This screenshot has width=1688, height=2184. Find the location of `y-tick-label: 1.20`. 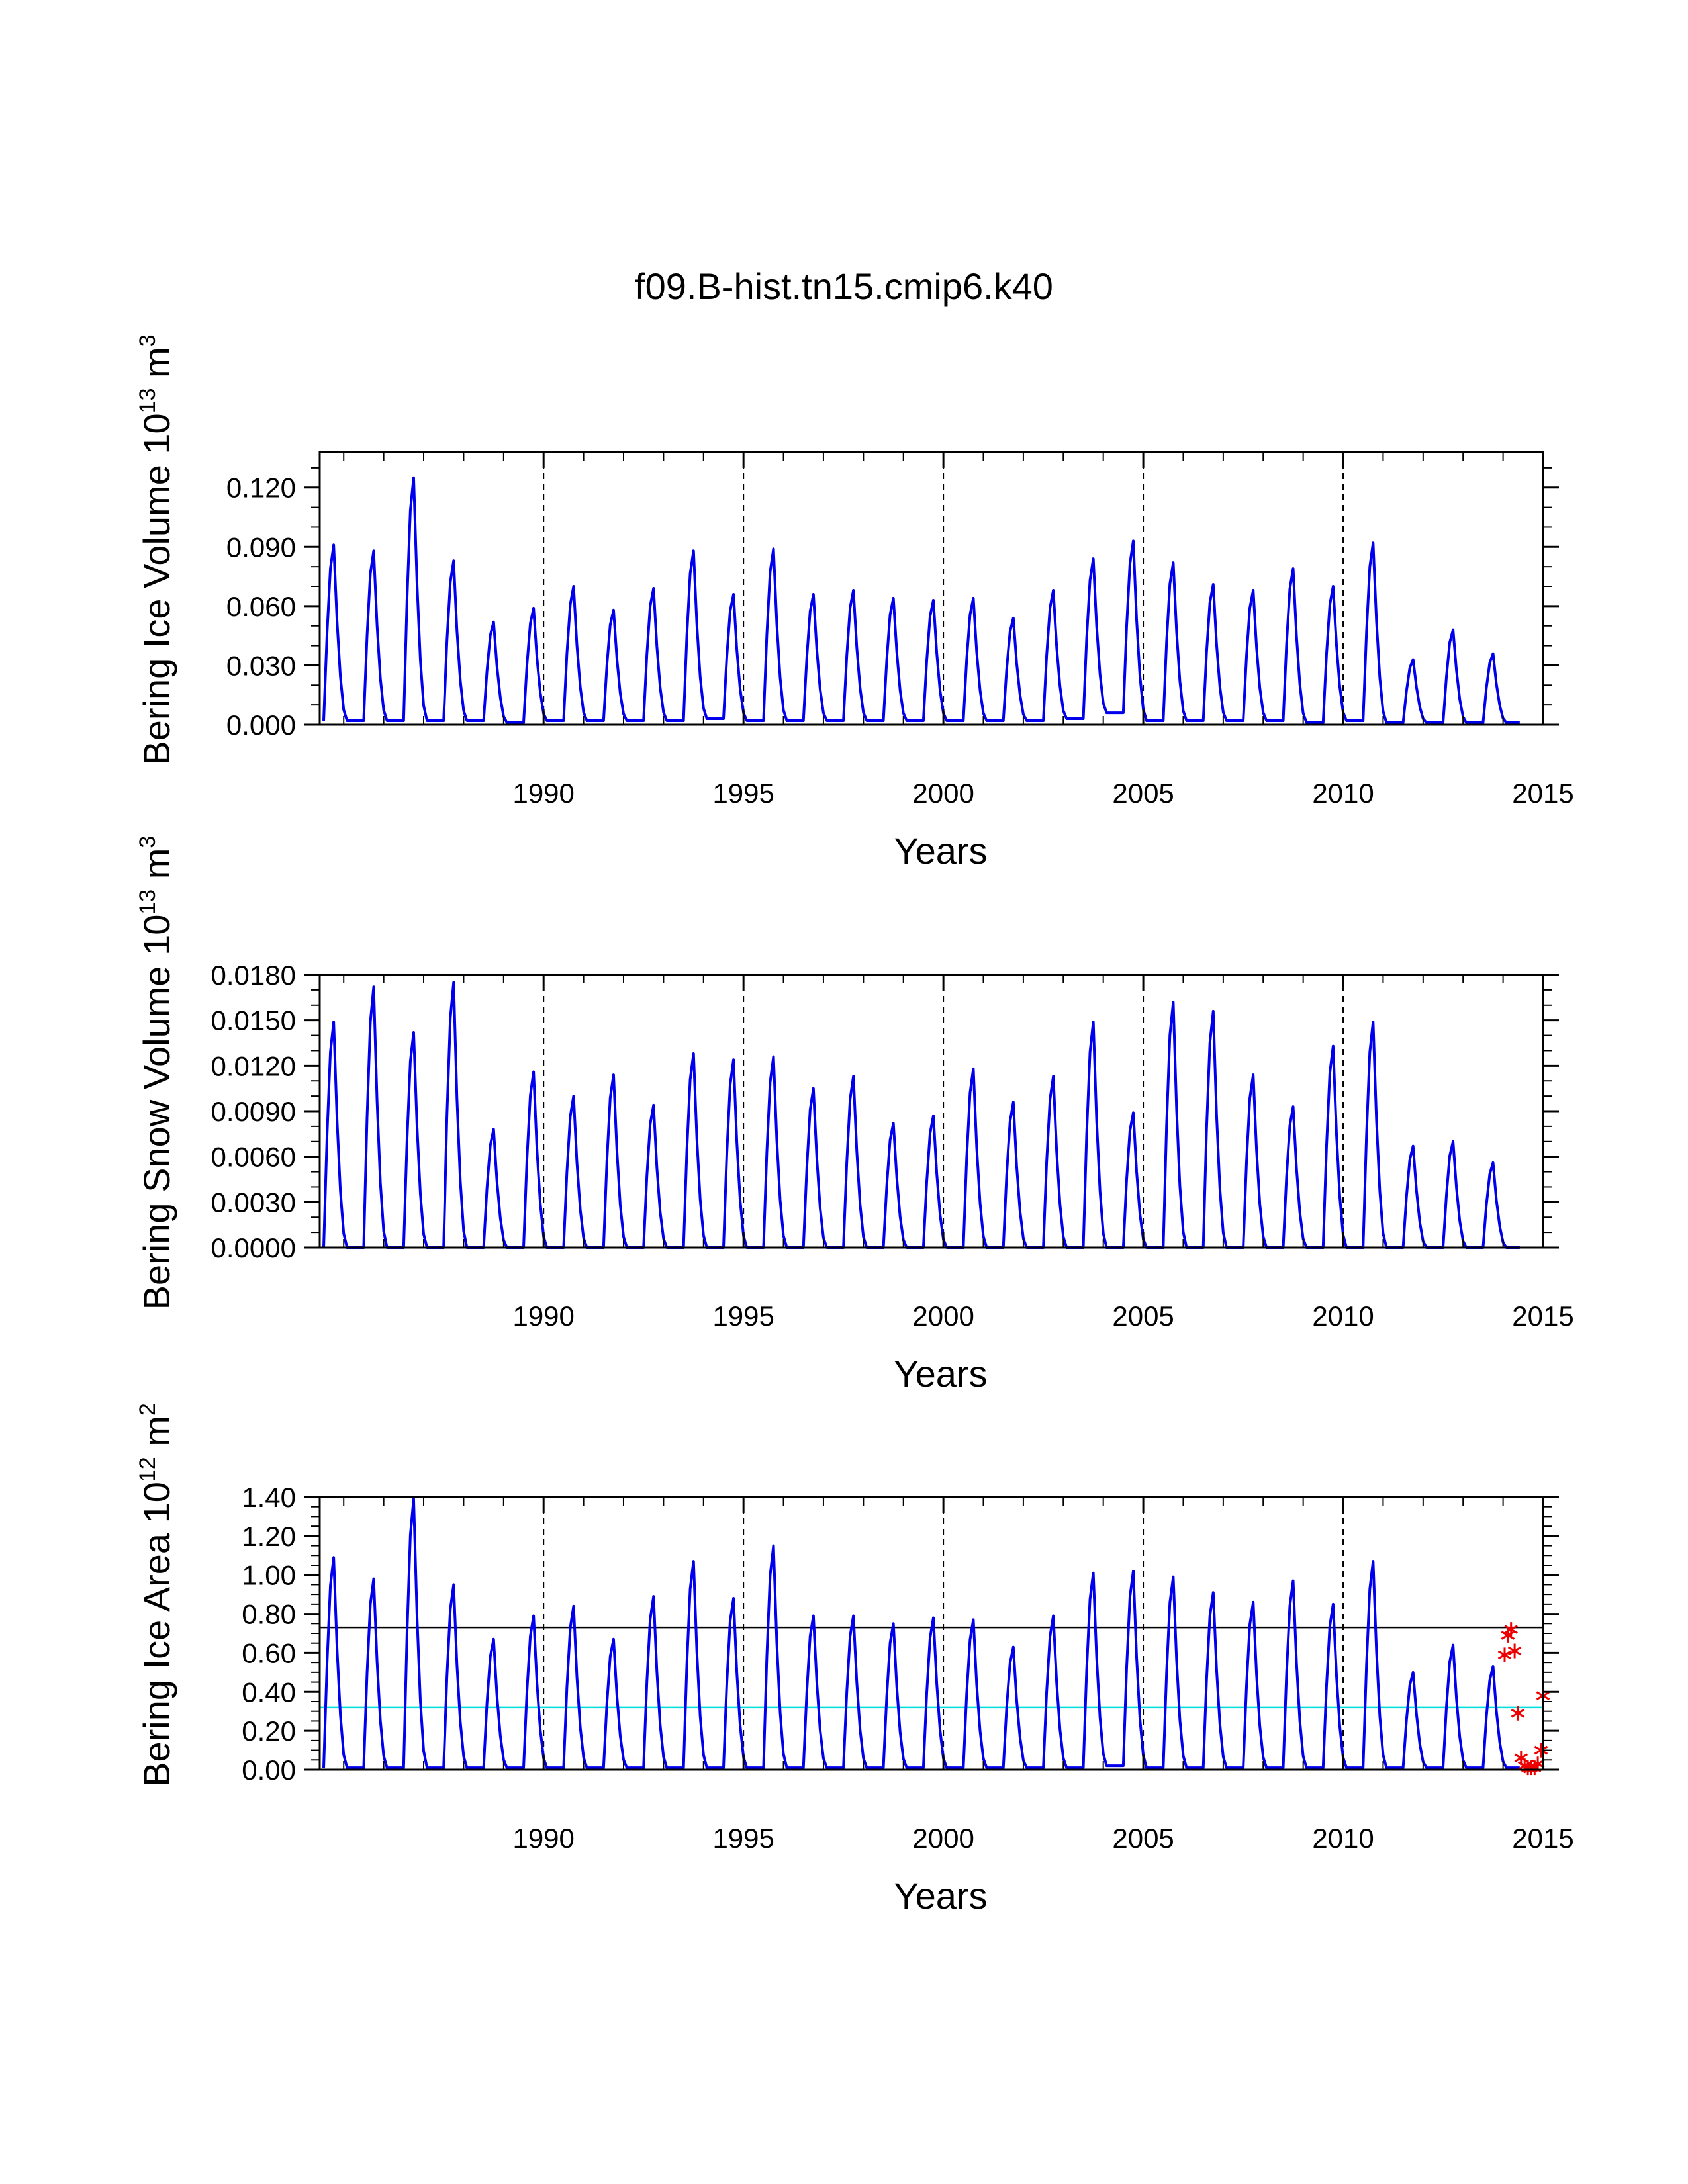

y-tick-label: 1.20 is located at coordinates (269, 1536).